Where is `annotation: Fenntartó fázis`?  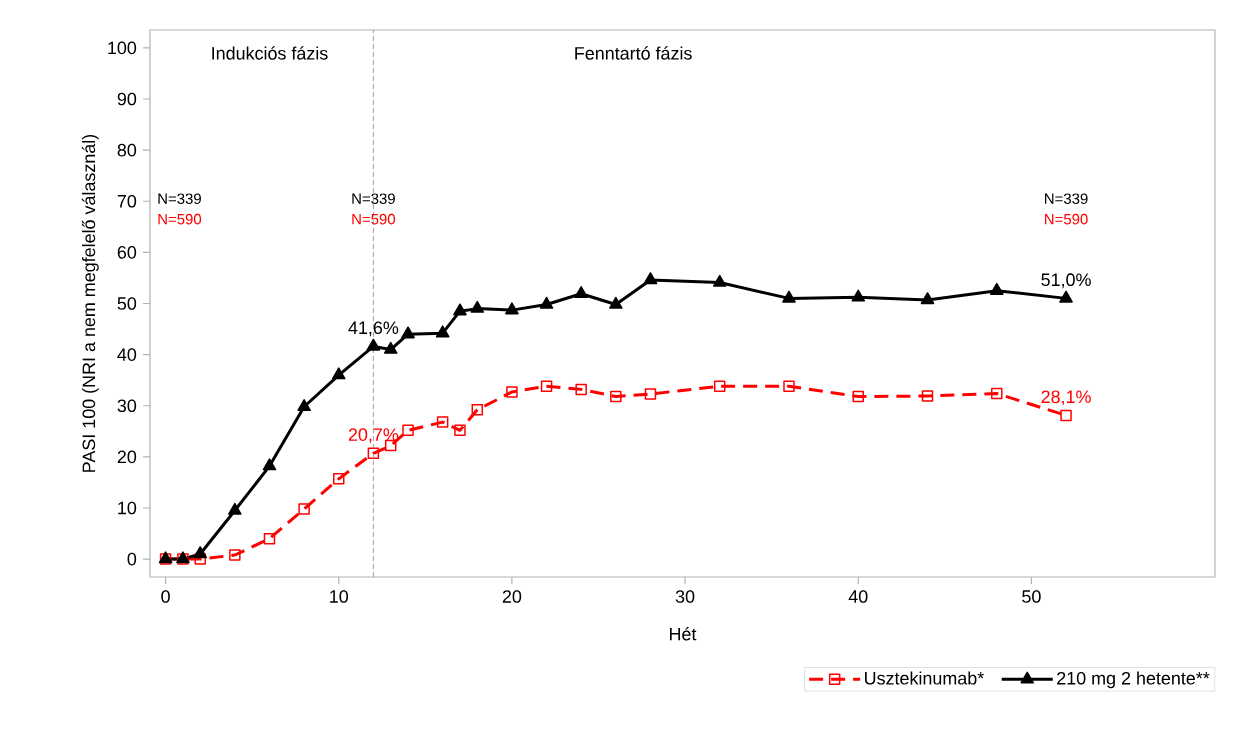
annotation: Fenntartó fázis is located at coordinates (633, 53).